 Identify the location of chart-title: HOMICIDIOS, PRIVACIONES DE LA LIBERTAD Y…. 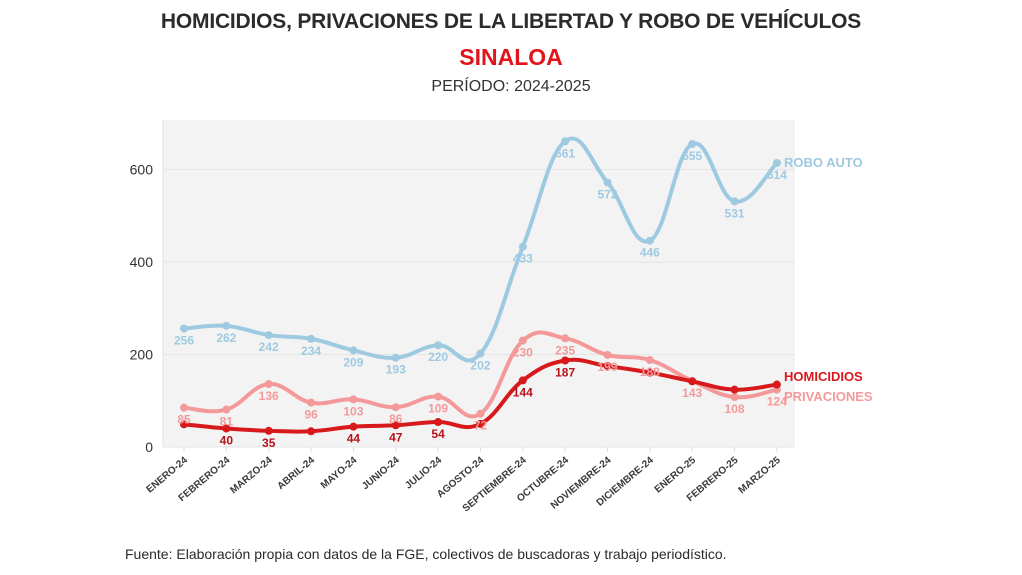
(511, 21).